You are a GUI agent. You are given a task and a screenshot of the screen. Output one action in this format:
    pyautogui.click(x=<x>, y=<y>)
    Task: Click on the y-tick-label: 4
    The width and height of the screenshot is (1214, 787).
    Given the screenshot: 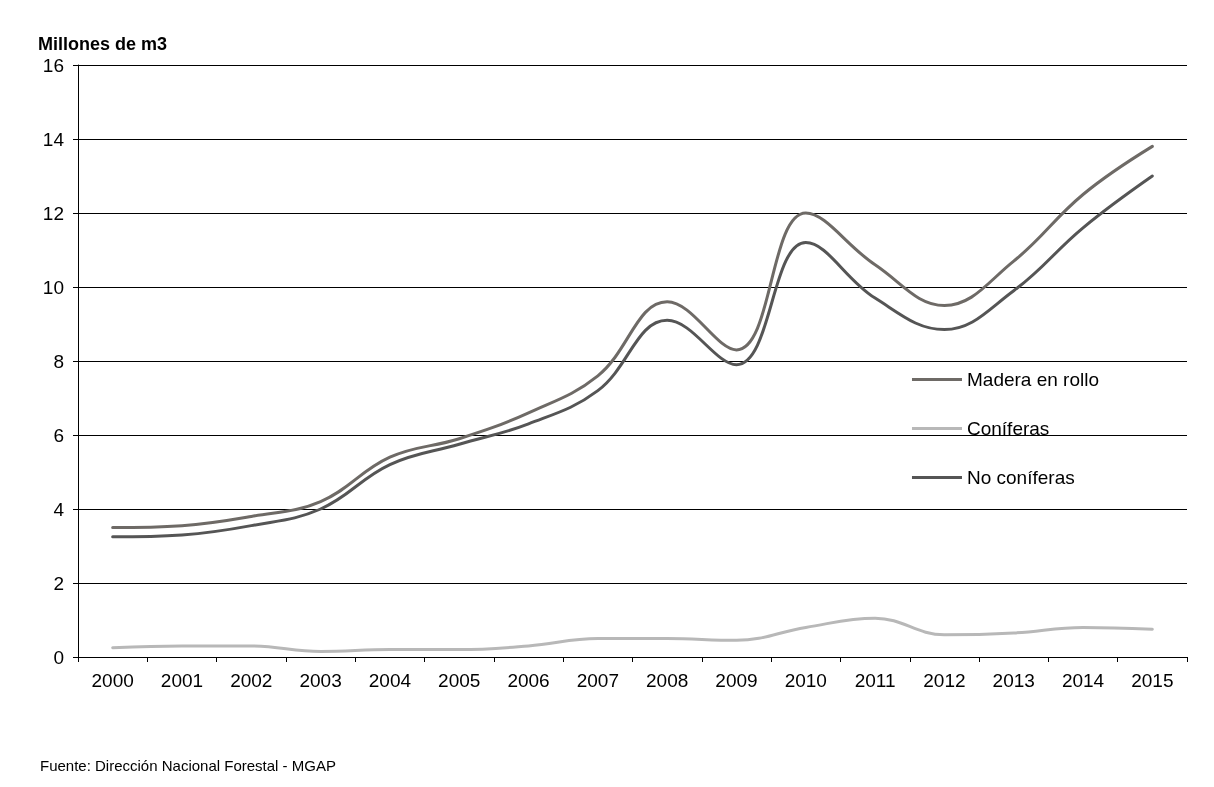 What is the action you would take?
    pyautogui.click(x=59, y=509)
    